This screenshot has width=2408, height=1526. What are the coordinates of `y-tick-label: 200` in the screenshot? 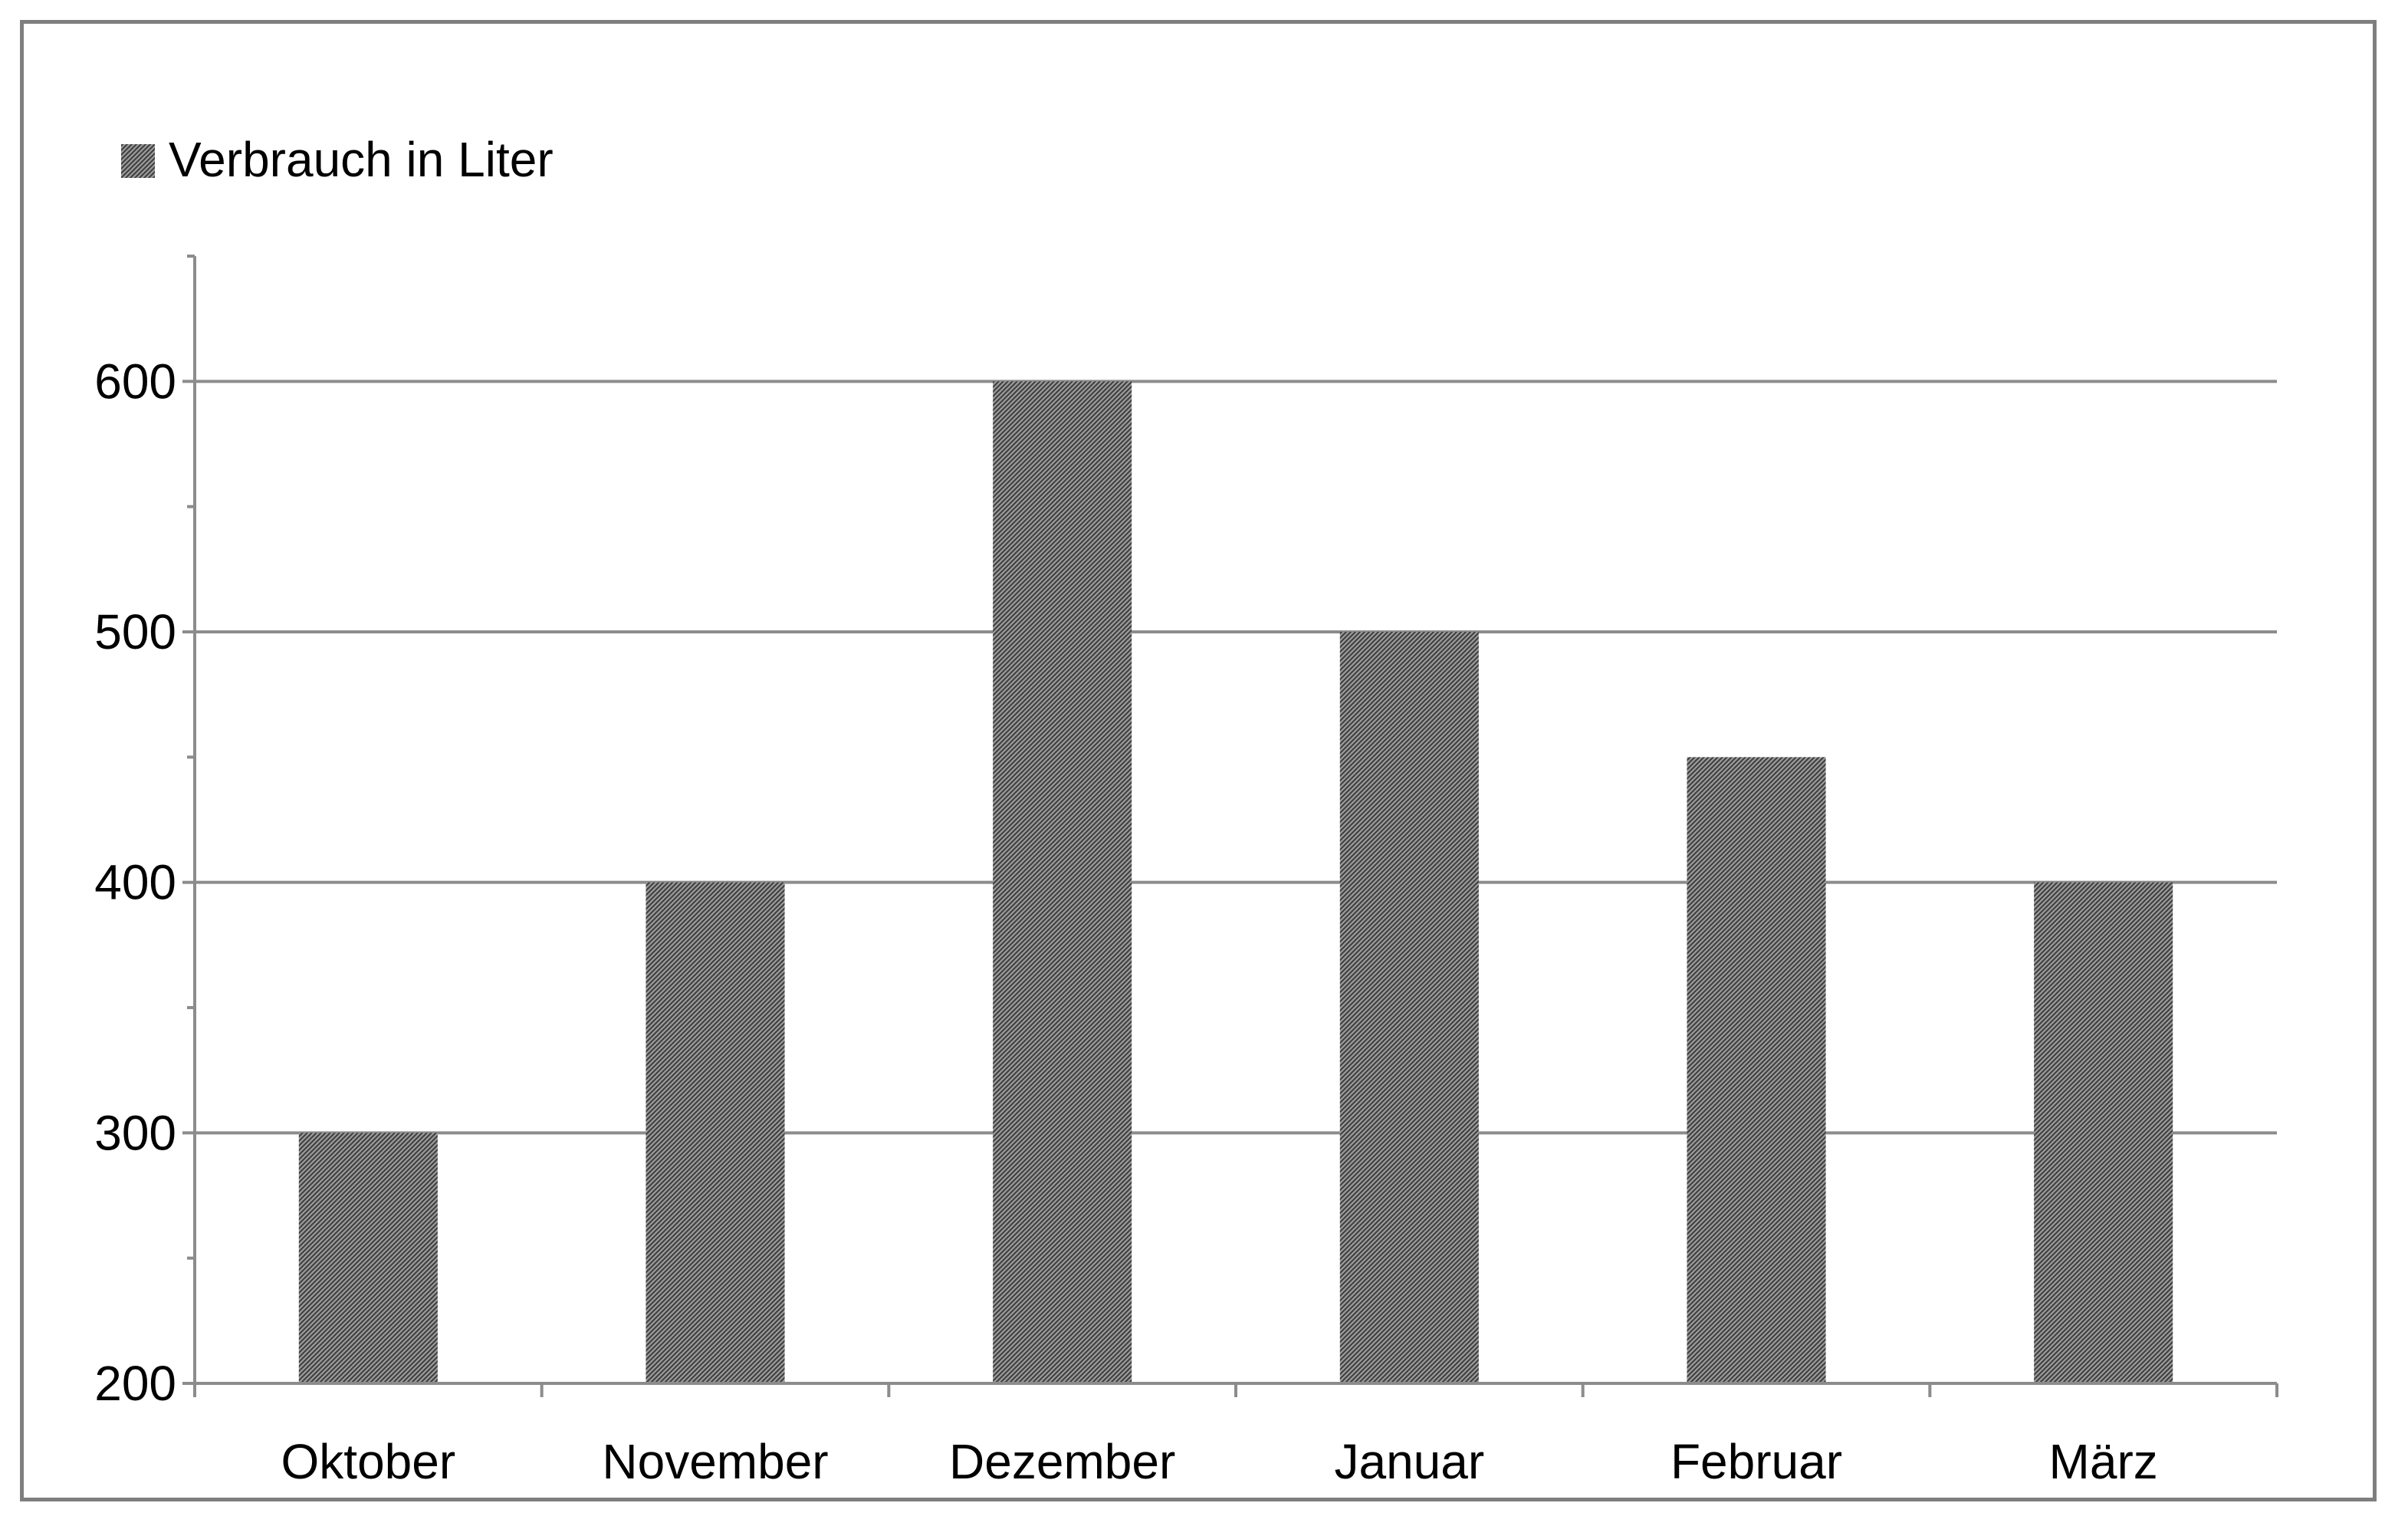 It's located at (135, 1383).